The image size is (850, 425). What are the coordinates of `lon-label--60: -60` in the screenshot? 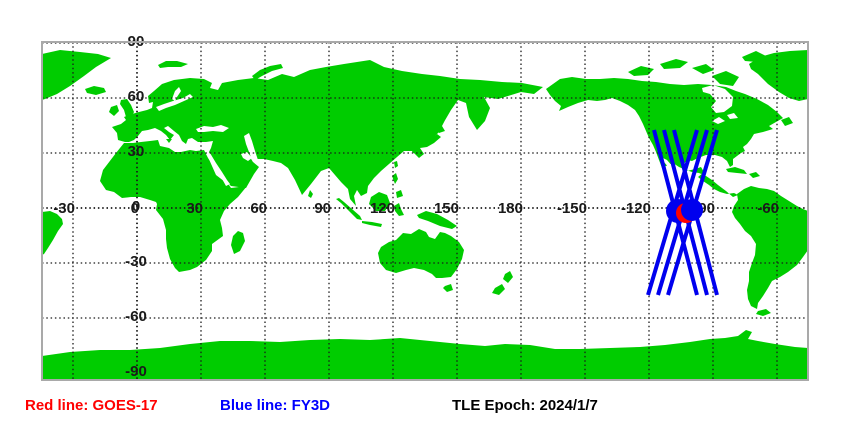 It's located at (768, 208).